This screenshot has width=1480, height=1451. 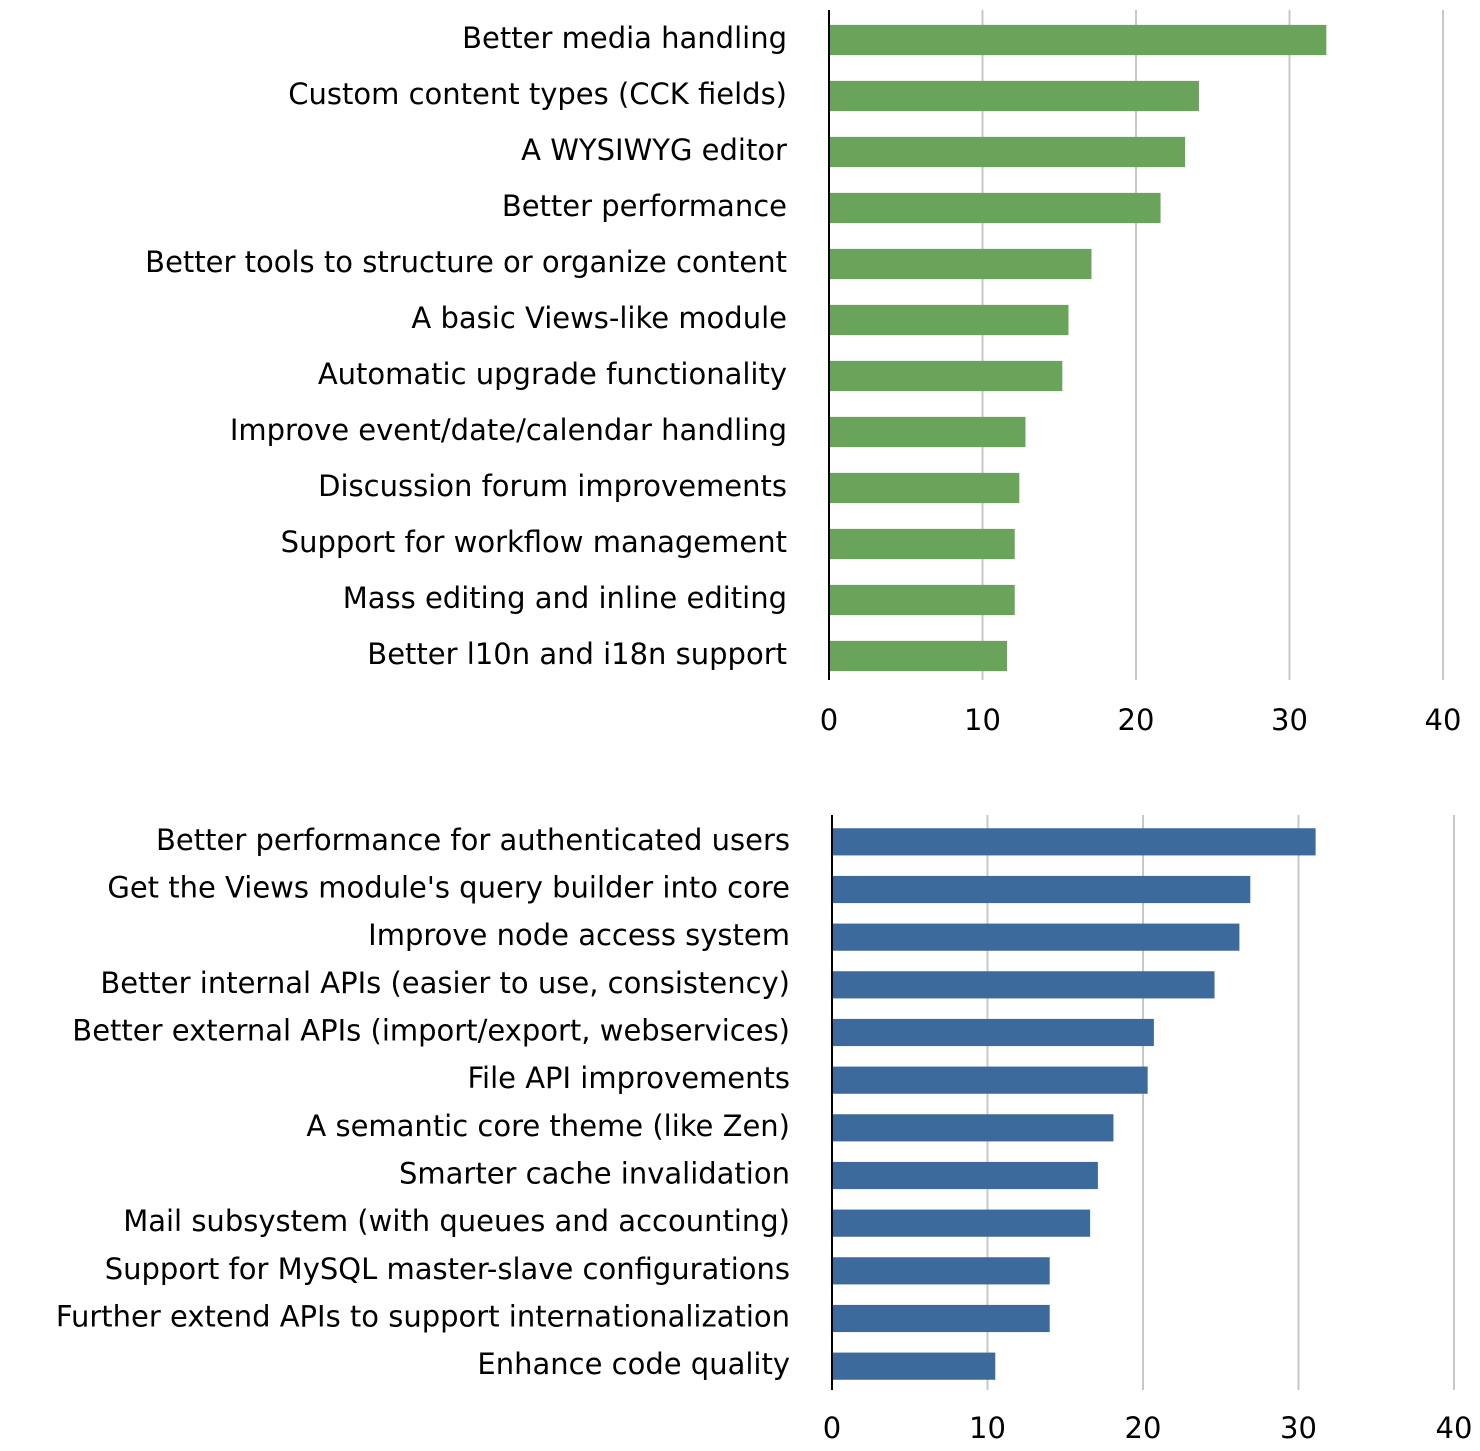 I want to click on y-tick-label: A WYSIWYG editor, so click(x=654, y=150).